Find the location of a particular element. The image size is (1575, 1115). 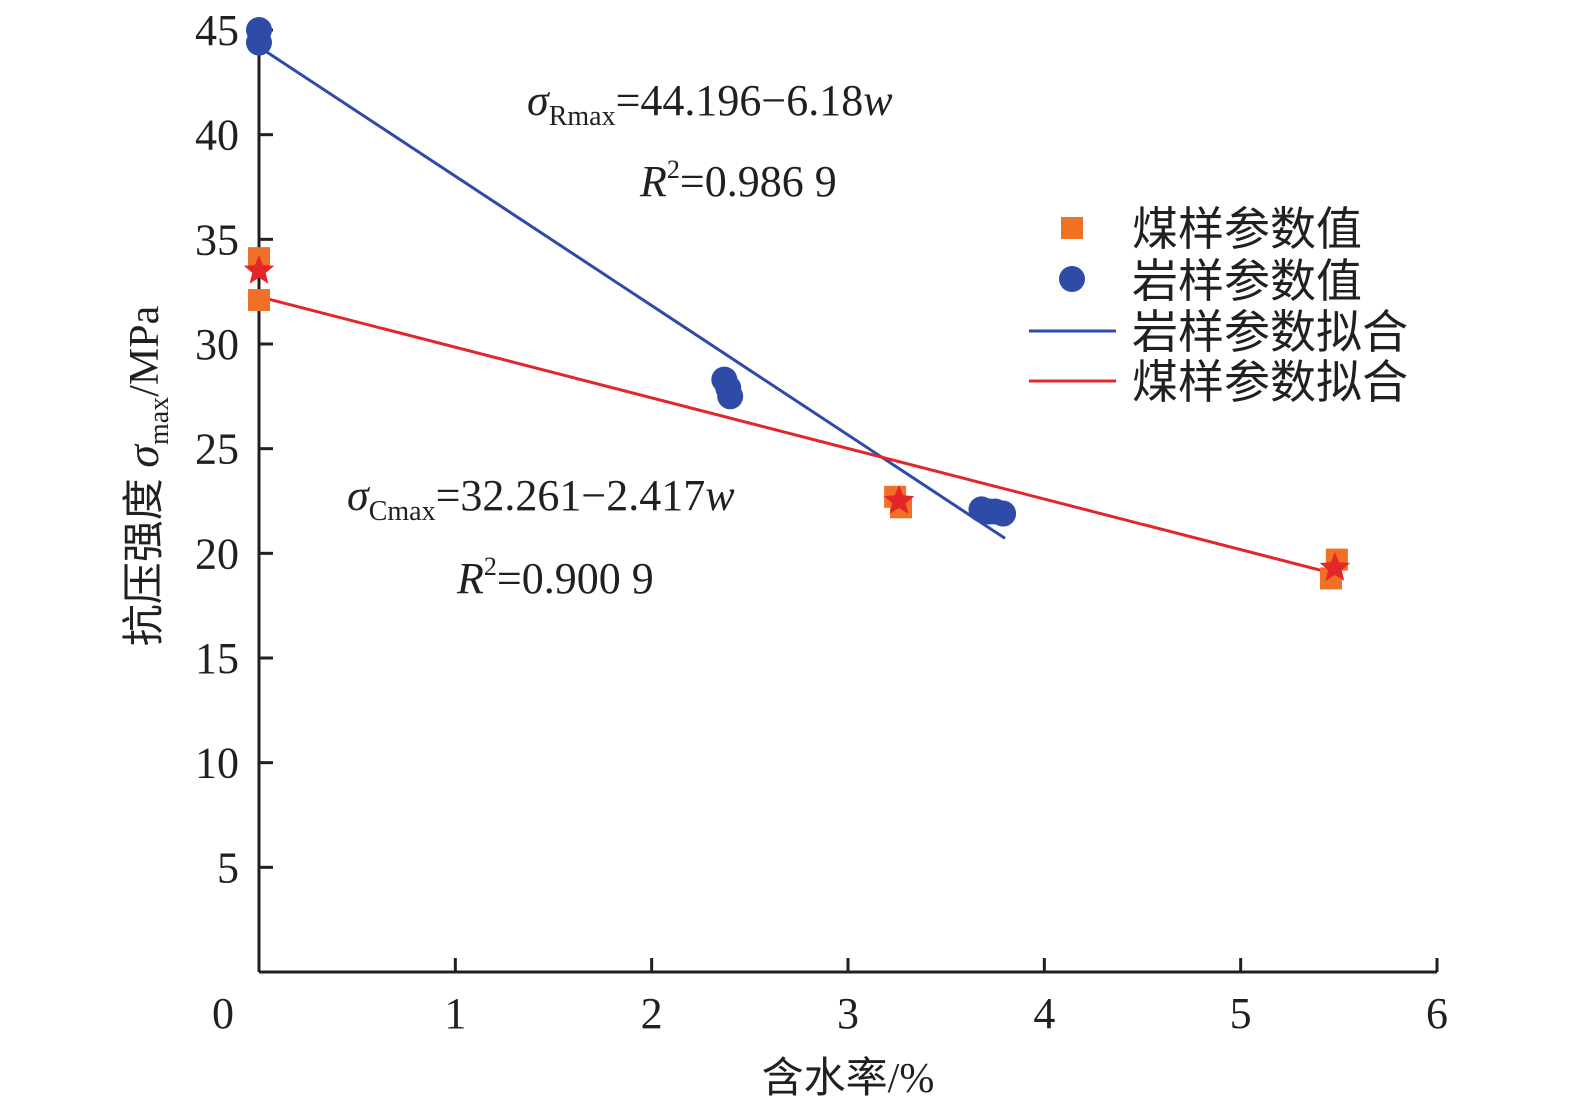

legend-label-coal-fit: 煤样参数拟合 is located at coordinates (1270, 382).